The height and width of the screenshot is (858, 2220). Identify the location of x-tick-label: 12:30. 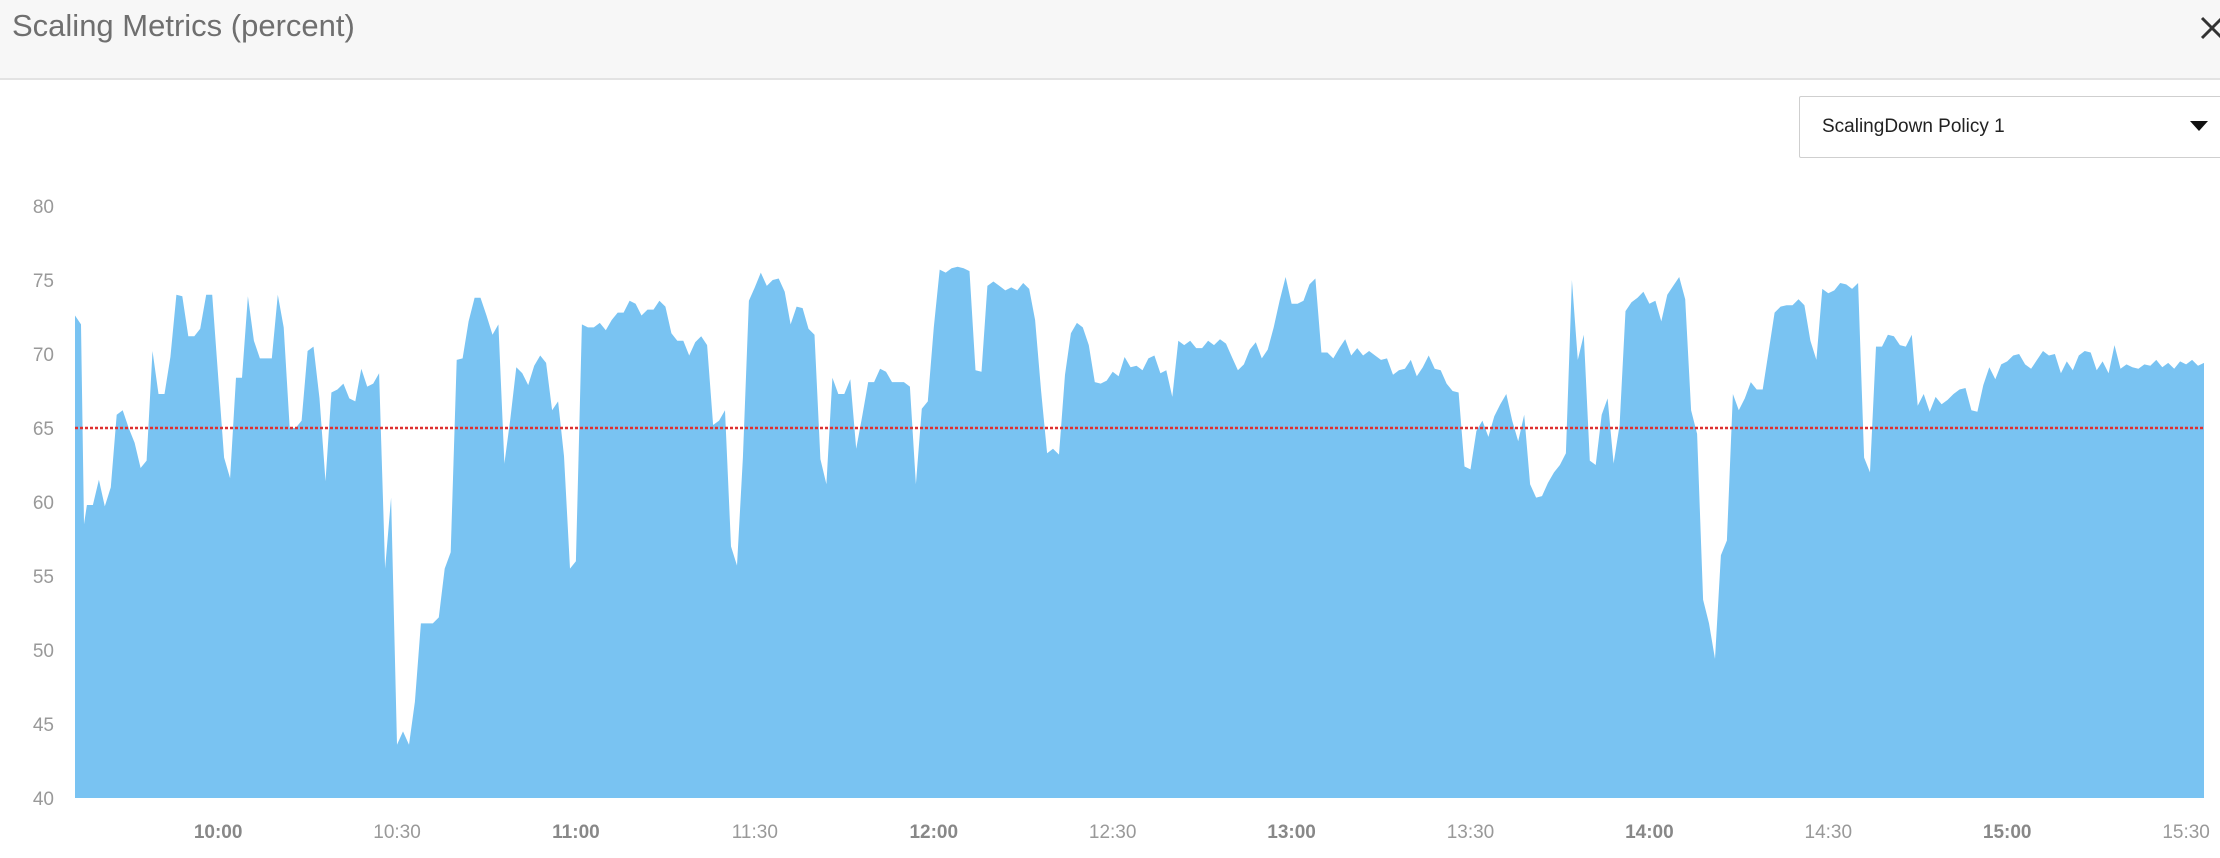
(1113, 832).